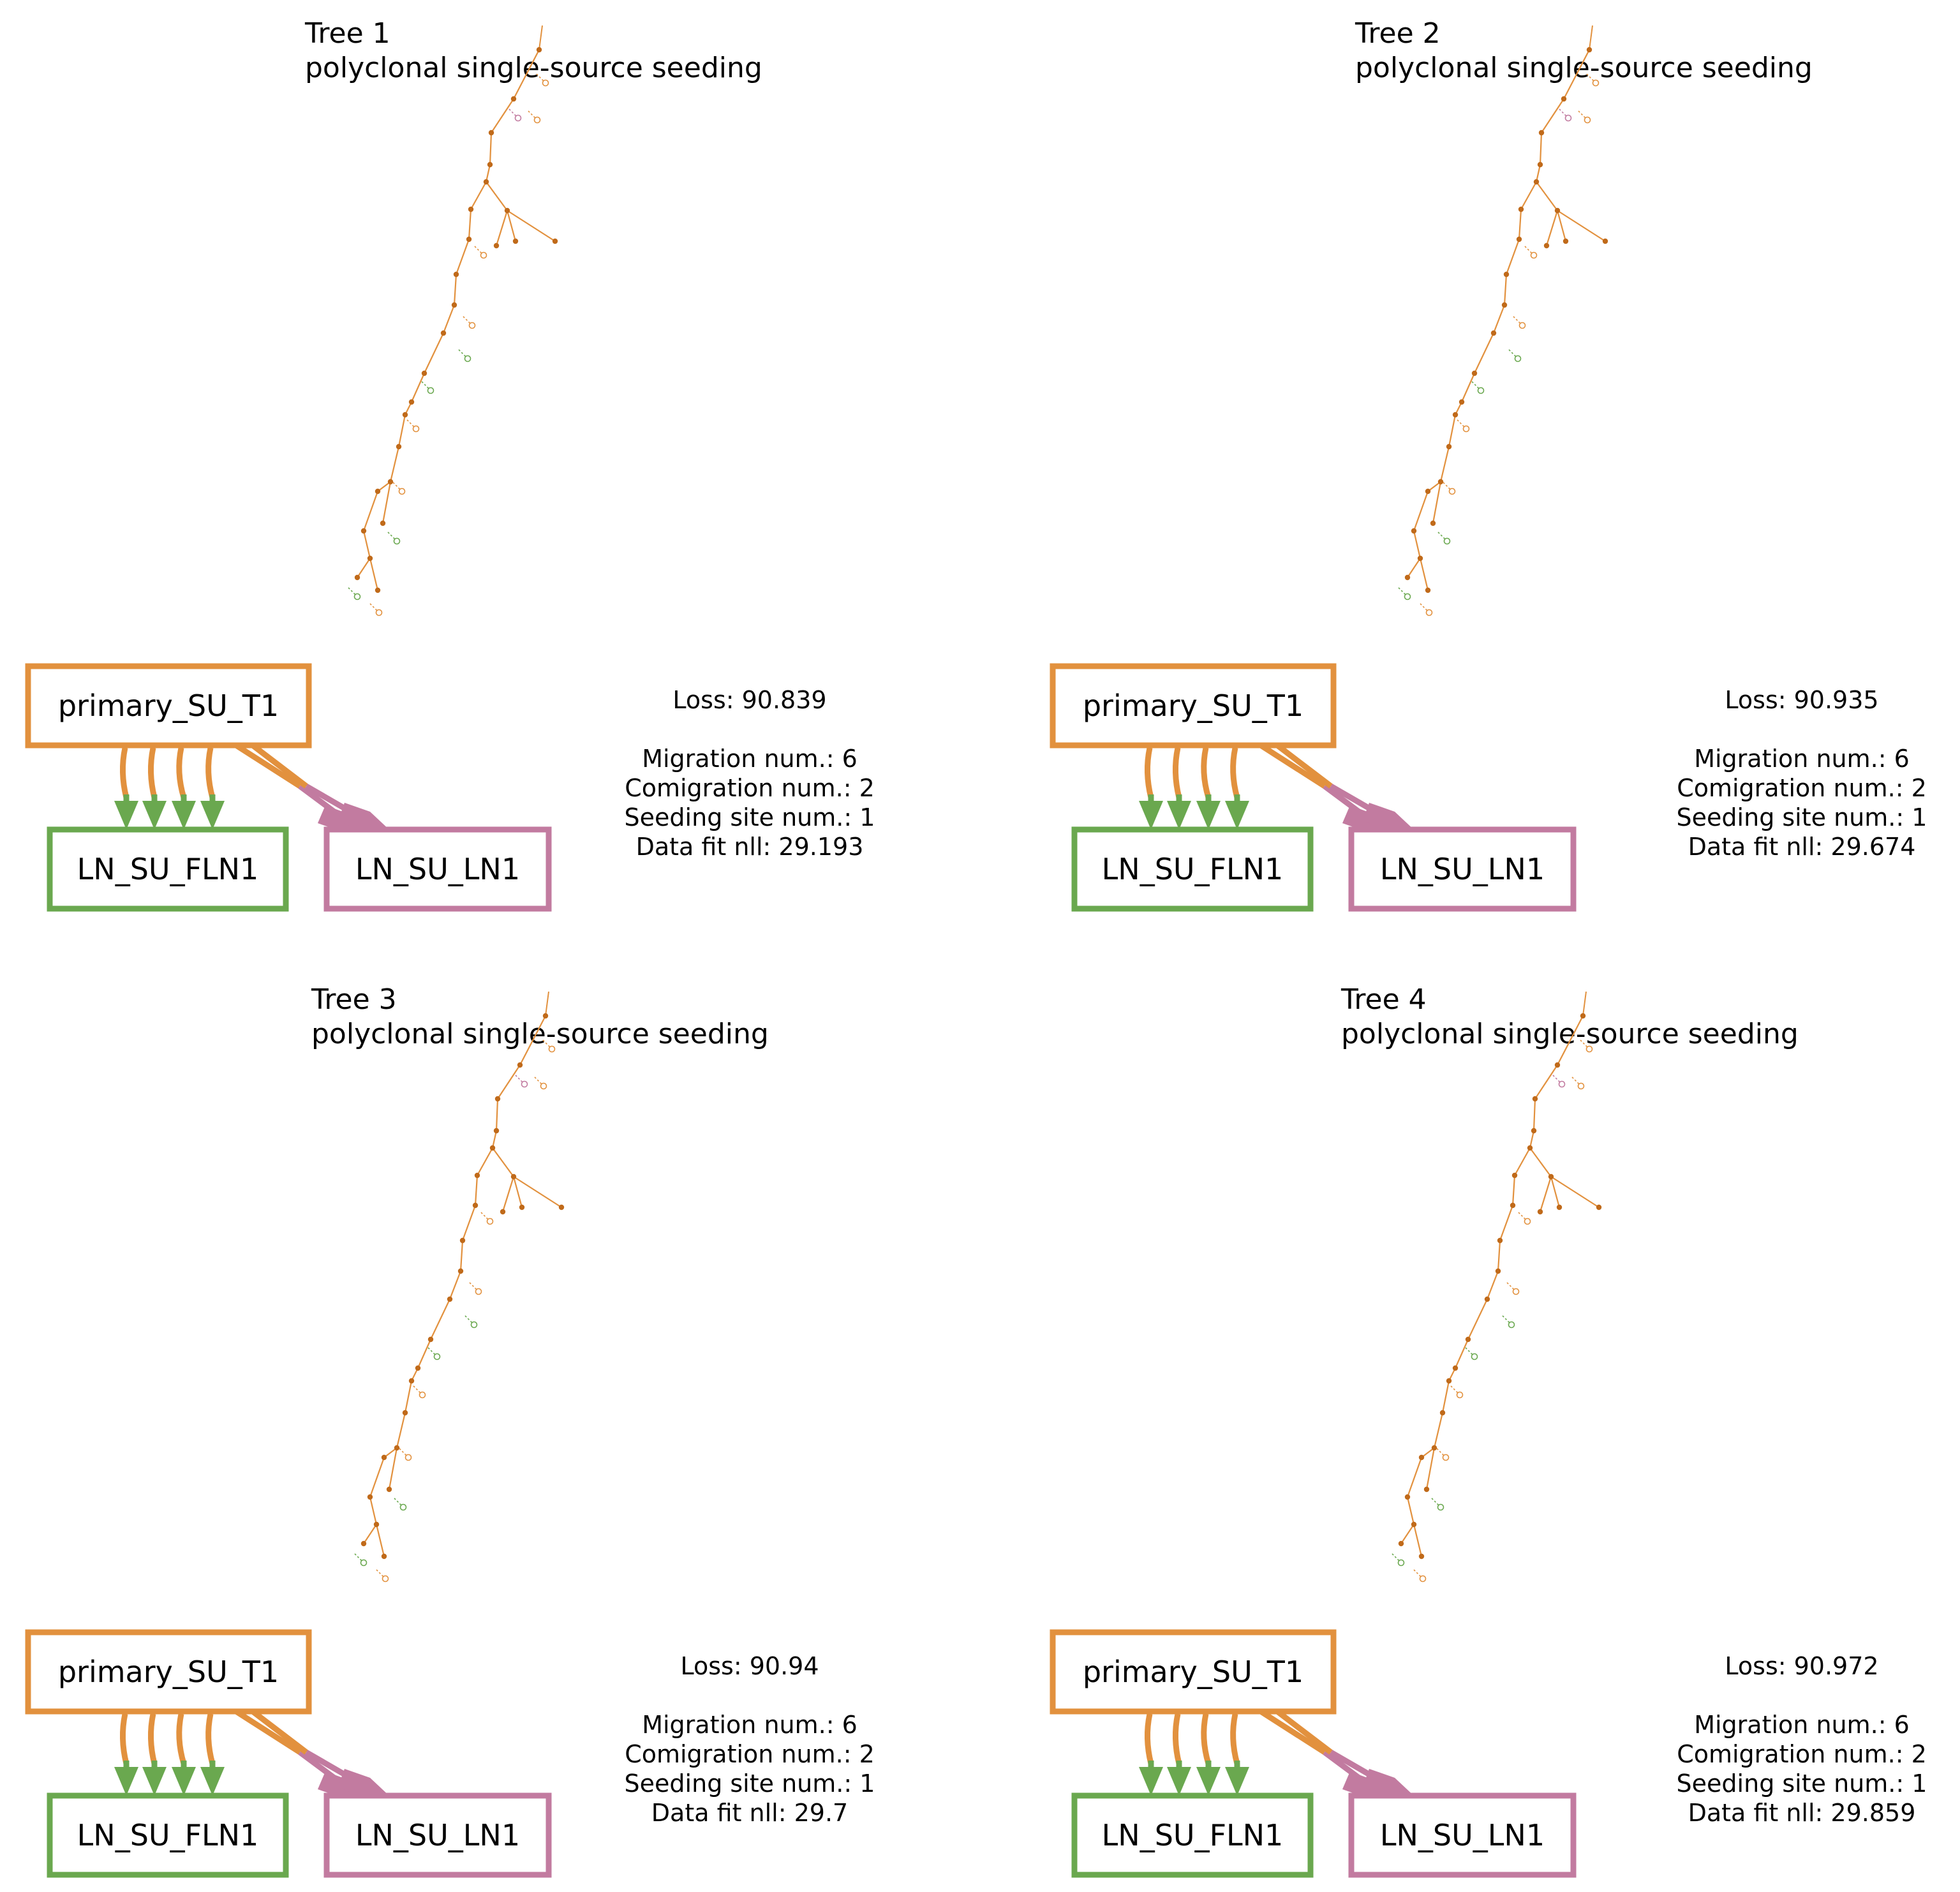 This screenshot has width=1960, height=1892. Describe the element at coordinates (1570, 1016) in the screenshot. I see `tree-title: Tree 4 polyclonal single-source seeding` at that location.